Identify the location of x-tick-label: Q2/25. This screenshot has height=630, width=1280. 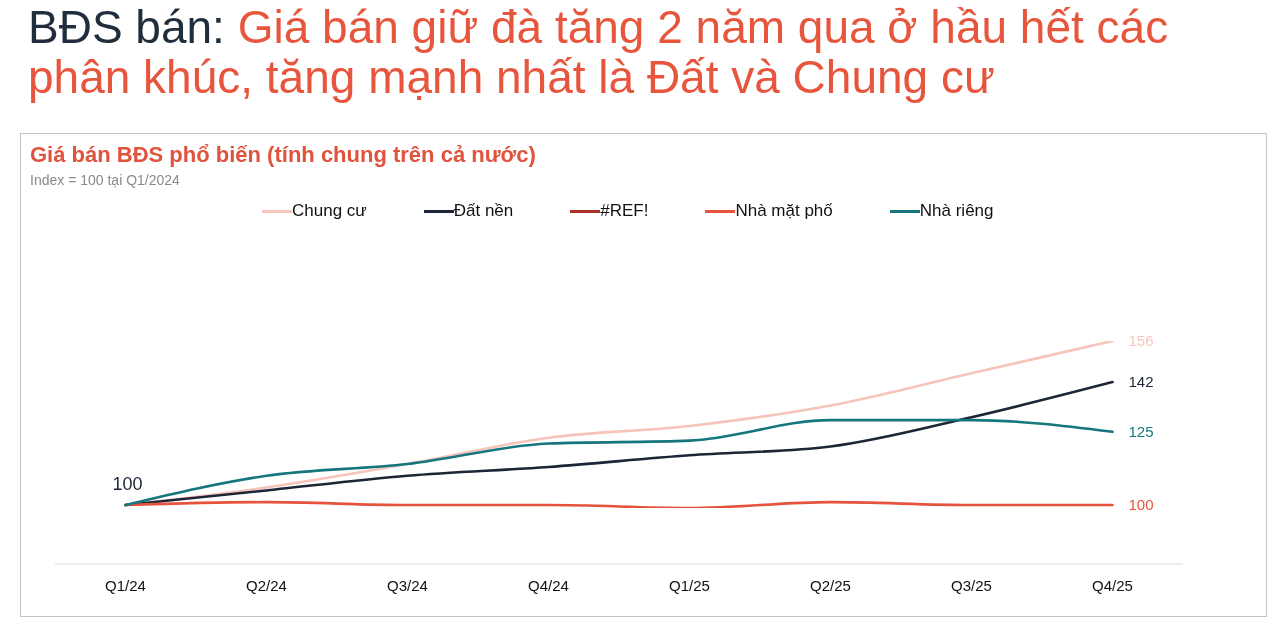
(830, 585).